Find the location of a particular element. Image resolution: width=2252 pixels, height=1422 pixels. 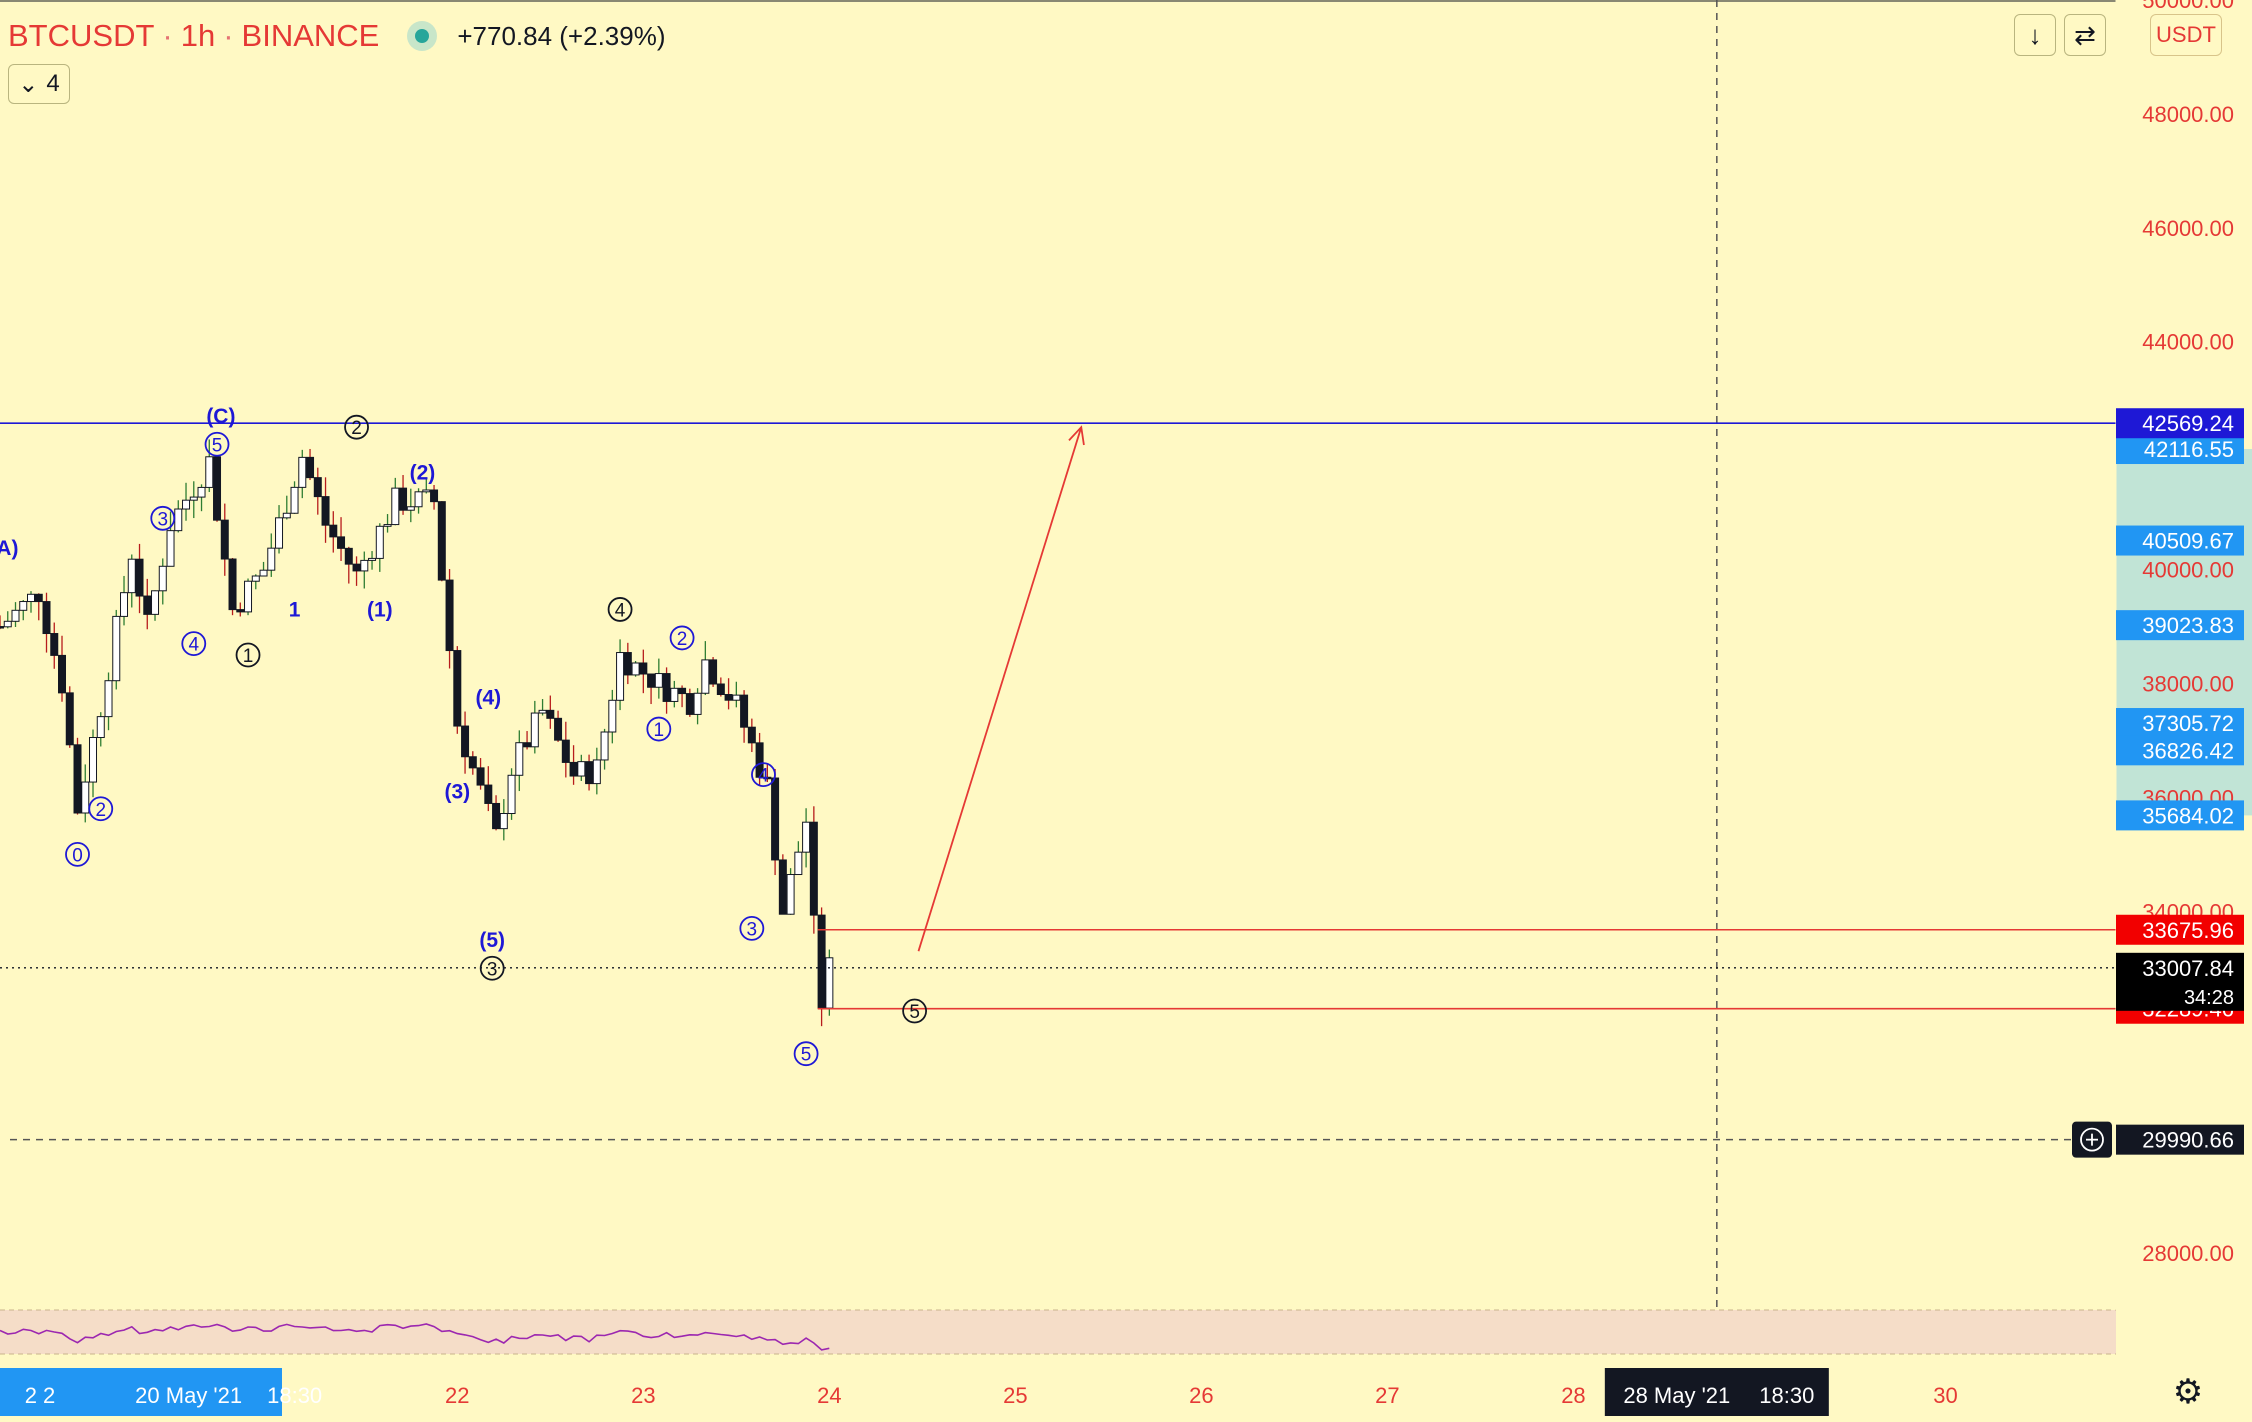

gear-icon: ⚙ is located at coordinates (2188, 1392).